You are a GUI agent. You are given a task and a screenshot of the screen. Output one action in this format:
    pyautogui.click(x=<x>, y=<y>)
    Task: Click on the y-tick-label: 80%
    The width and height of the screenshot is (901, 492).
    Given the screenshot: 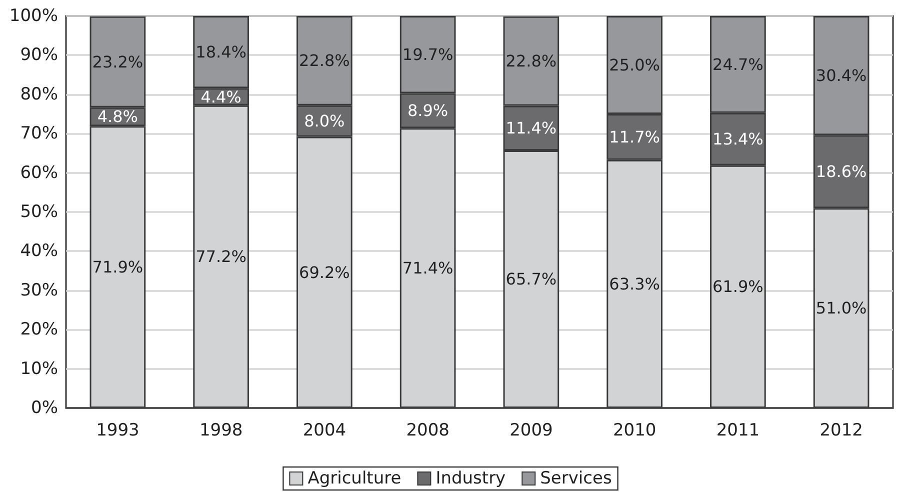 What is the action you would take?
    pyautogui.click(x=39, y=94)
    